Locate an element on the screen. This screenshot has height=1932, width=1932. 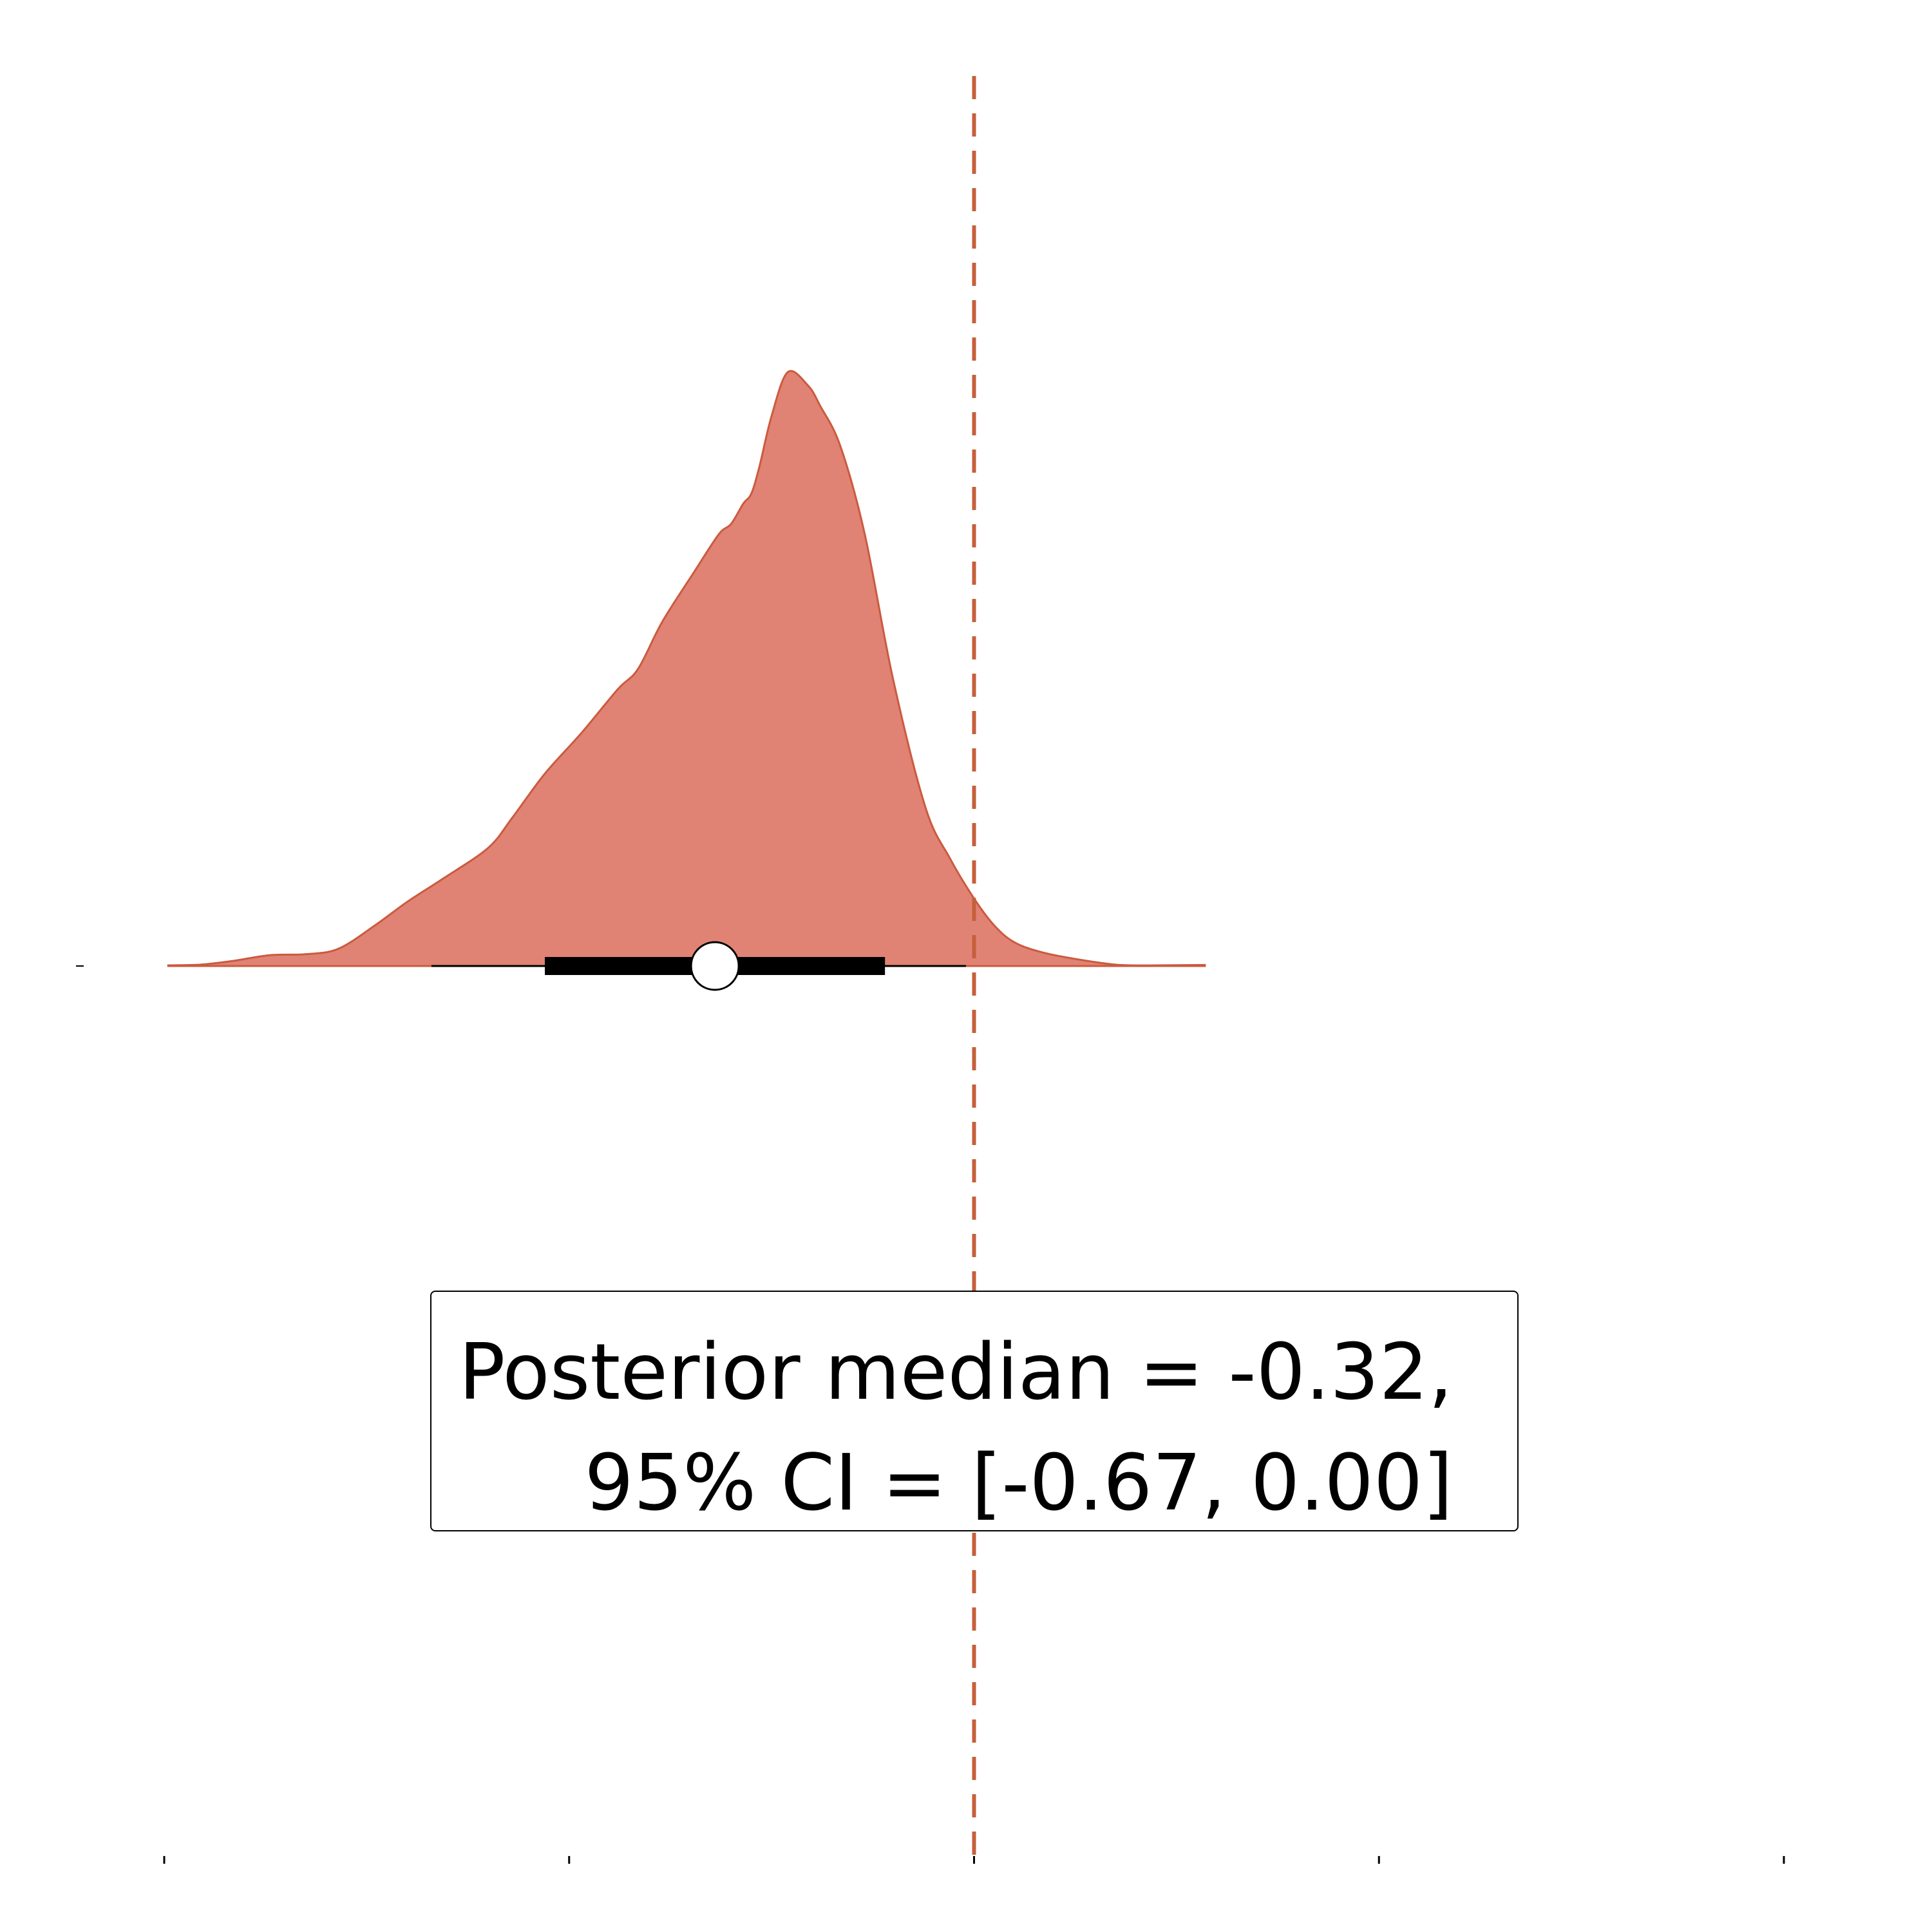
posterior-median-text: Posterior median = -0.32, is located at coordinates (956, 1372).